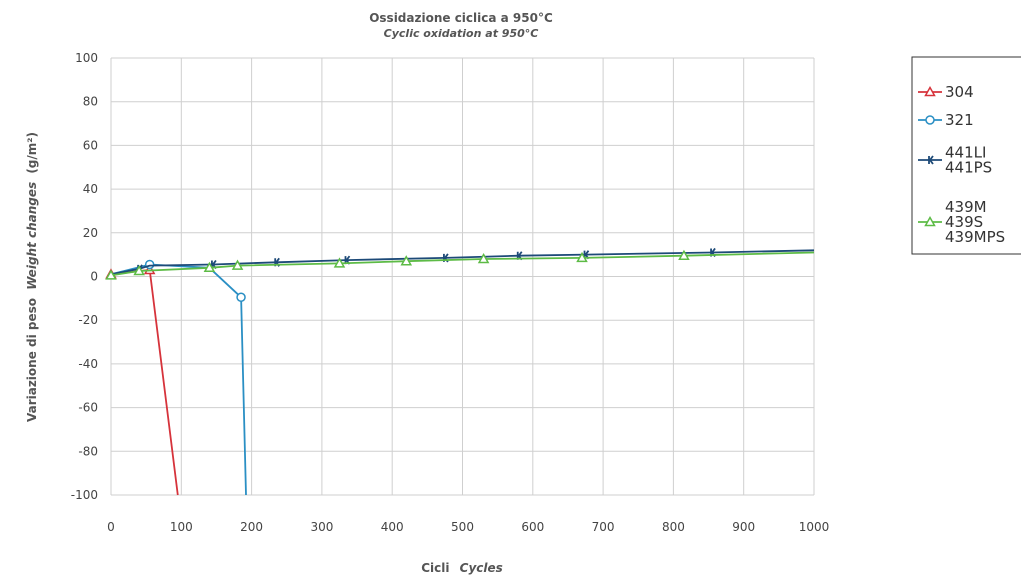 This screenshot has width=1021, height=583. I want to click on series-439M, so click(460, 264).